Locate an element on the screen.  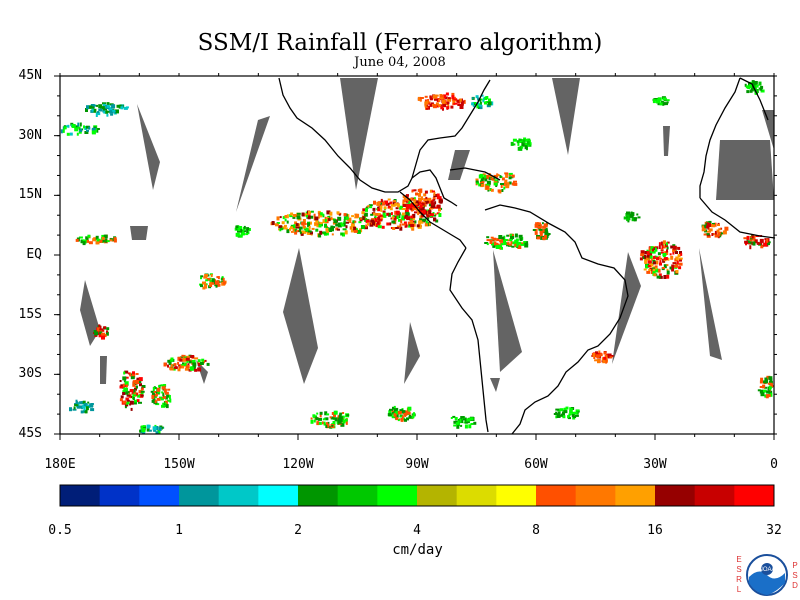
coastline-south-america is located at coordinates (539, 319).